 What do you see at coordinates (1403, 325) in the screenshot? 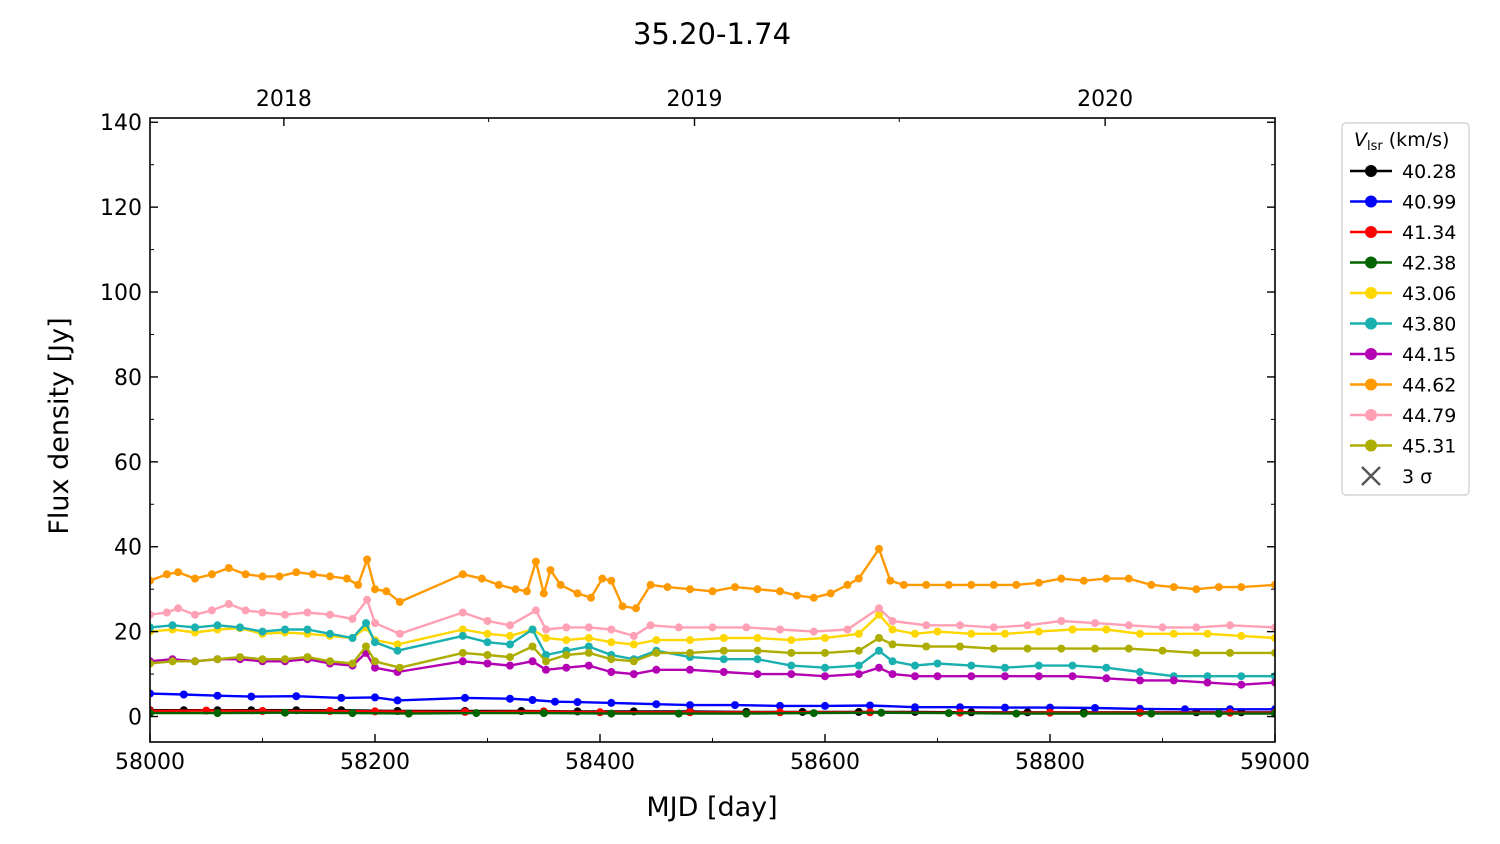
I see `legend-entry-43.80: 43.80` at bounding box center [1403, 325].